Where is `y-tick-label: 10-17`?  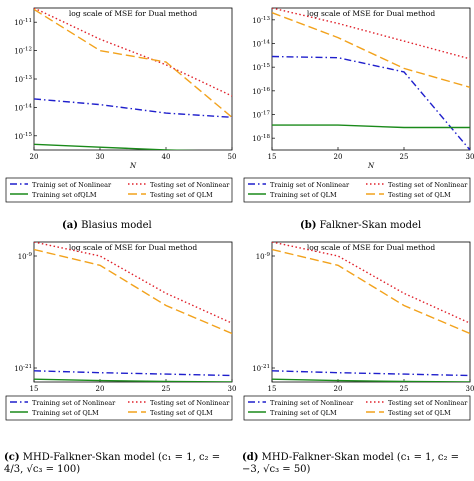
y-tick-label: 10-17 is located at coordinates (261, 115).